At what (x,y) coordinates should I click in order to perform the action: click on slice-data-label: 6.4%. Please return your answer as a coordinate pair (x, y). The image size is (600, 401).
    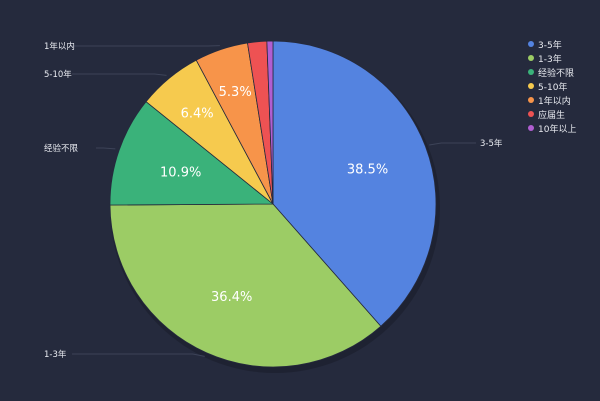
    Looking at the image, I should click on (197, 113).